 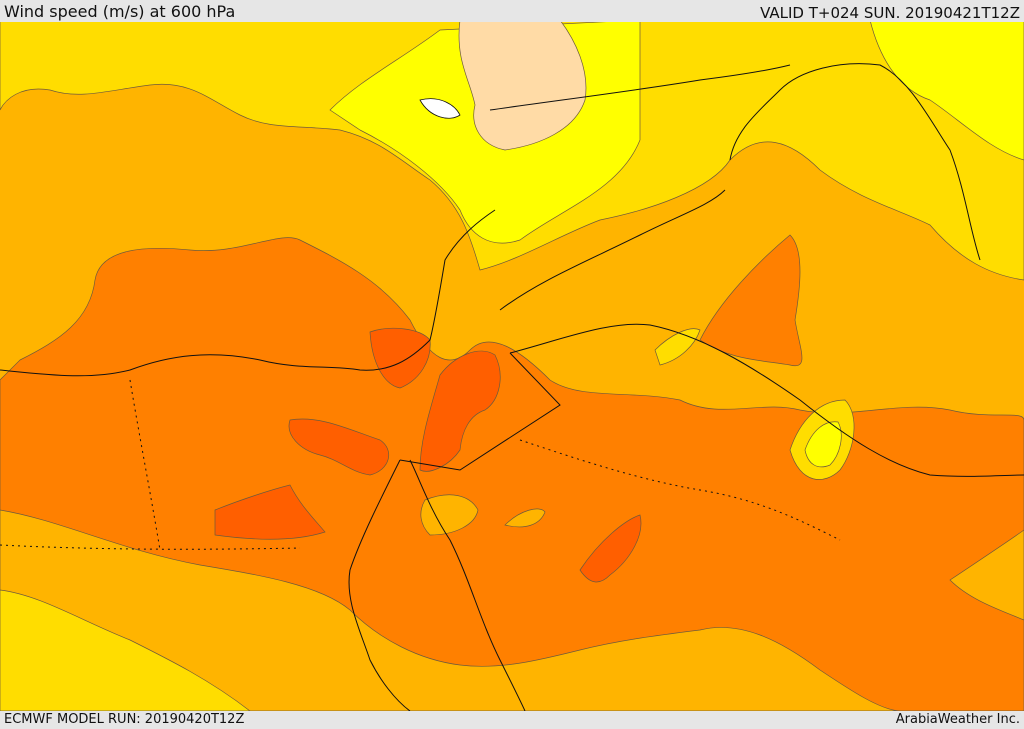 What do you see at coordinates (125, 650) in the screenshot?
I see `south-yellow` at bounding box center [125, 650].